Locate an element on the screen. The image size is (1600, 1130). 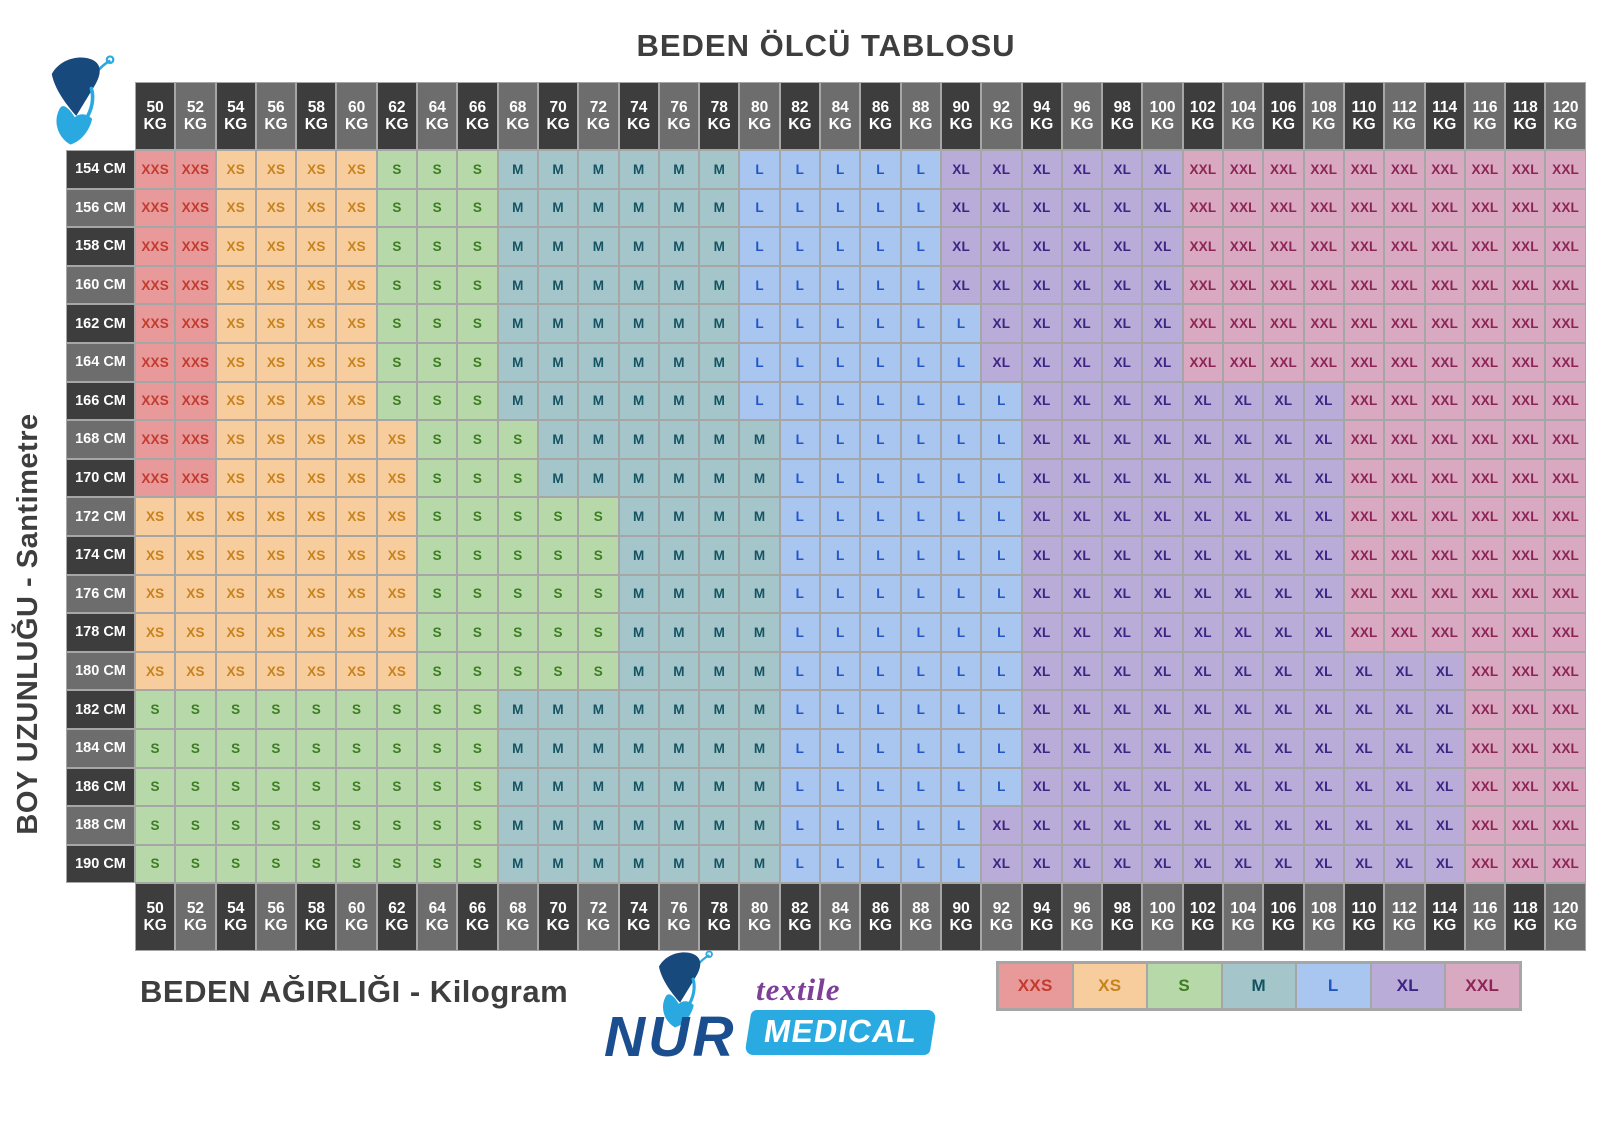
weight-header-cell: 98 KG is located at coordinates (1122, 917).